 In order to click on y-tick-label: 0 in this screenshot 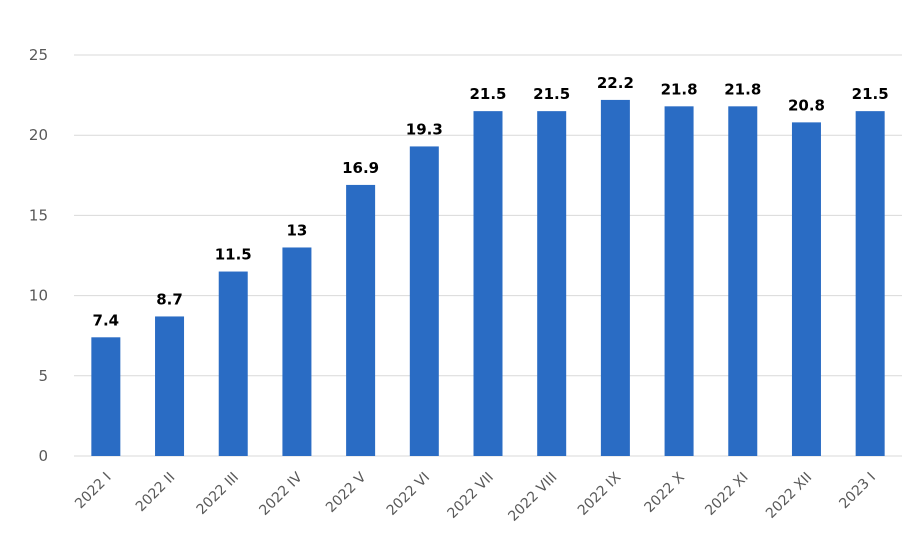, I will do `click(43, 456)`.